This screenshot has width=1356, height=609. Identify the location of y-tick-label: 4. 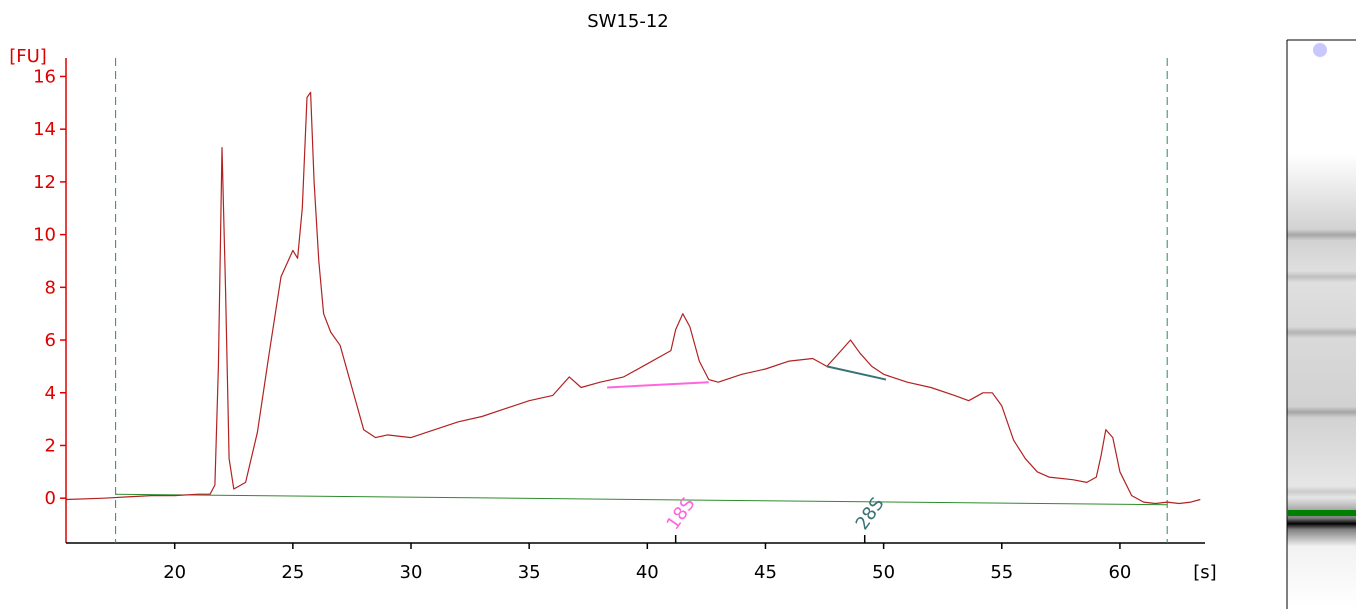
(50, 393).